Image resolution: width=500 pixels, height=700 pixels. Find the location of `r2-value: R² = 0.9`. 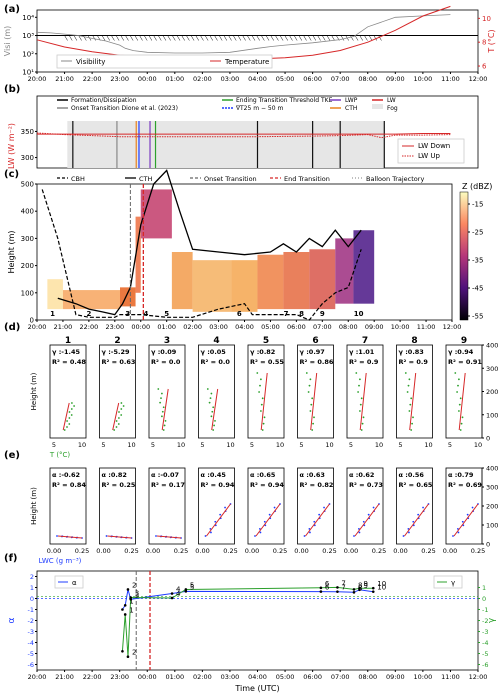

r2-value: R² = 0.9 is located at coordinates (414, 362).